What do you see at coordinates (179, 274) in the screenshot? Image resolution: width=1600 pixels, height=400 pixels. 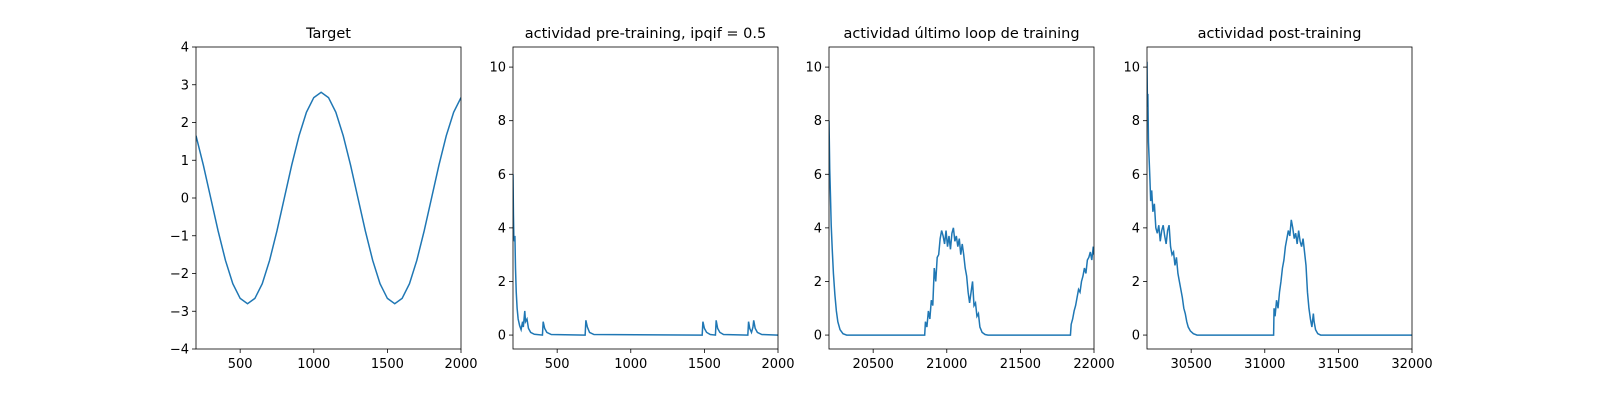 I see `y-tick-label: −2` at bounding box center [179, 274].